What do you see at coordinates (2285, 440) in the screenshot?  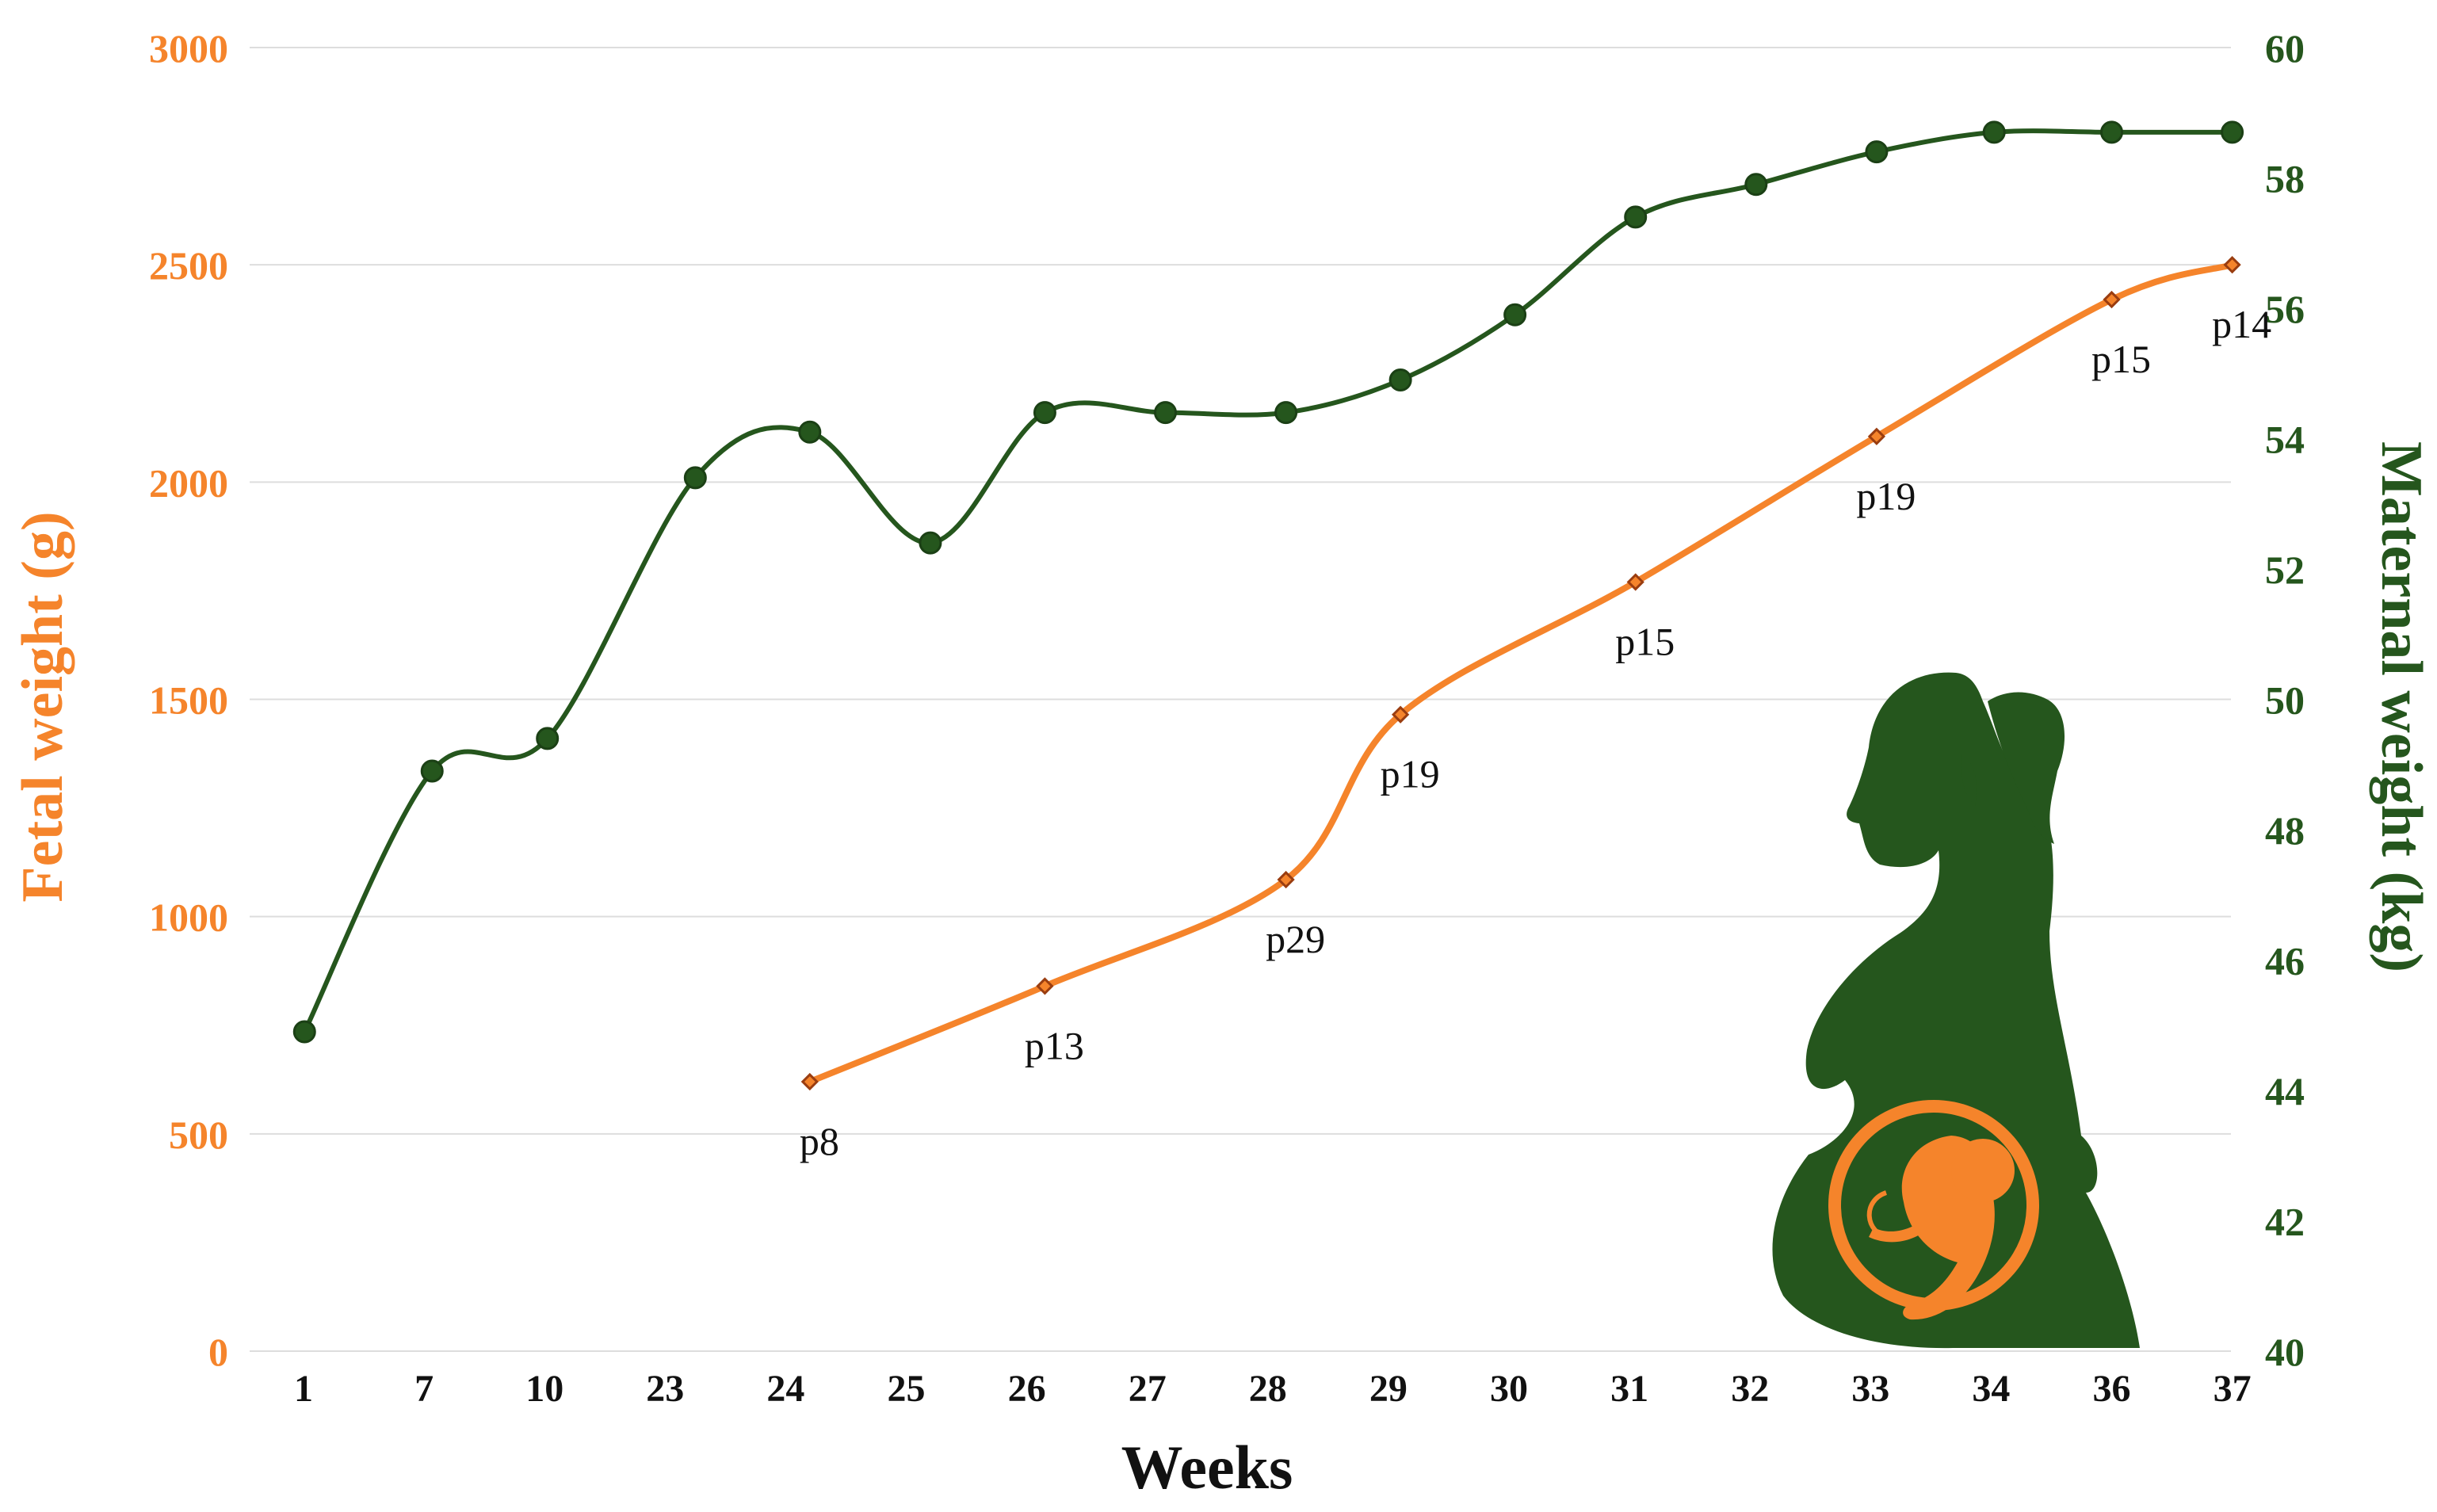 I see `right-tick-label: 54` at bounding box center [2285, 440].